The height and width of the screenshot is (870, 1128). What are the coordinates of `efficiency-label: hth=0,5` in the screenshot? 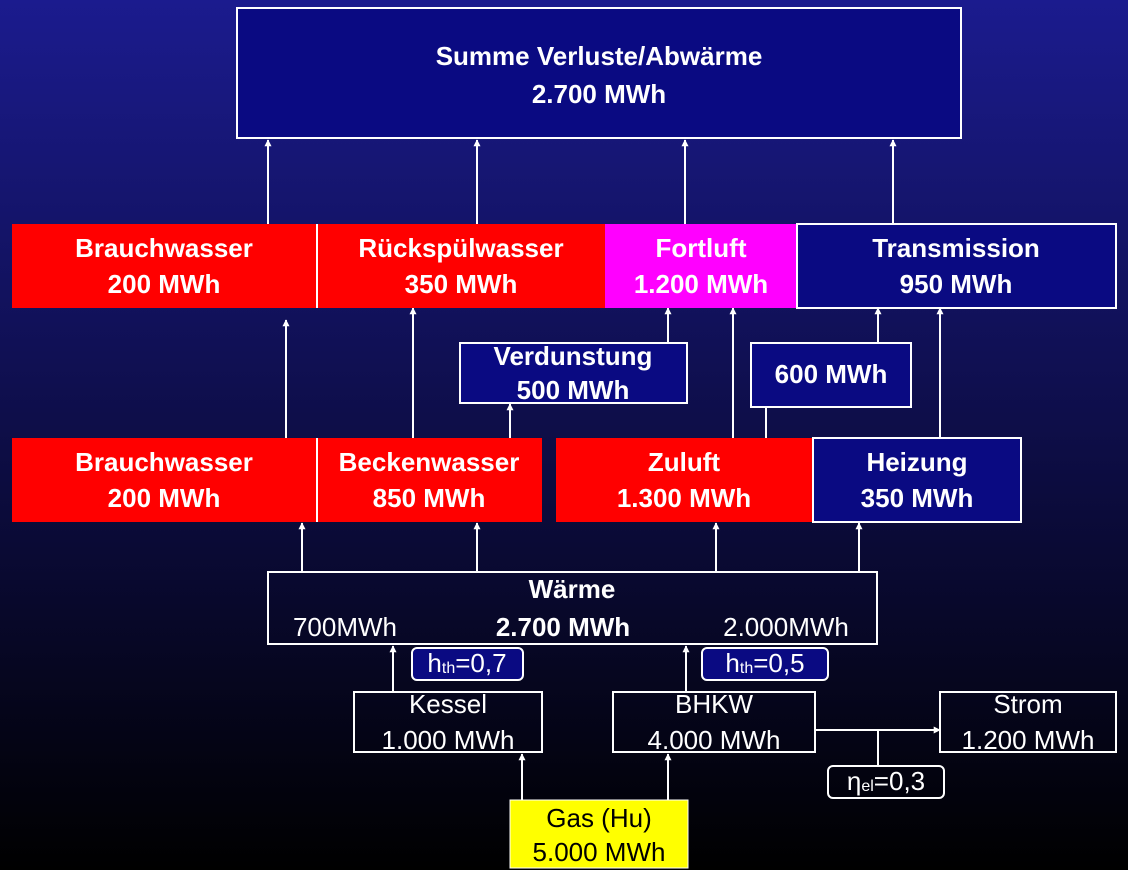 It's located at (764, 663).